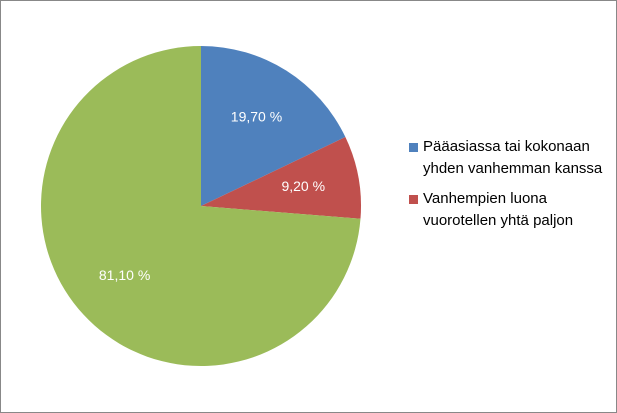 Image resolution: width=617 pixels, height=413 pixels. I want to click on legend-label: Vanhempien luona vuorotellen yhtä paljon, so click(498, 209).